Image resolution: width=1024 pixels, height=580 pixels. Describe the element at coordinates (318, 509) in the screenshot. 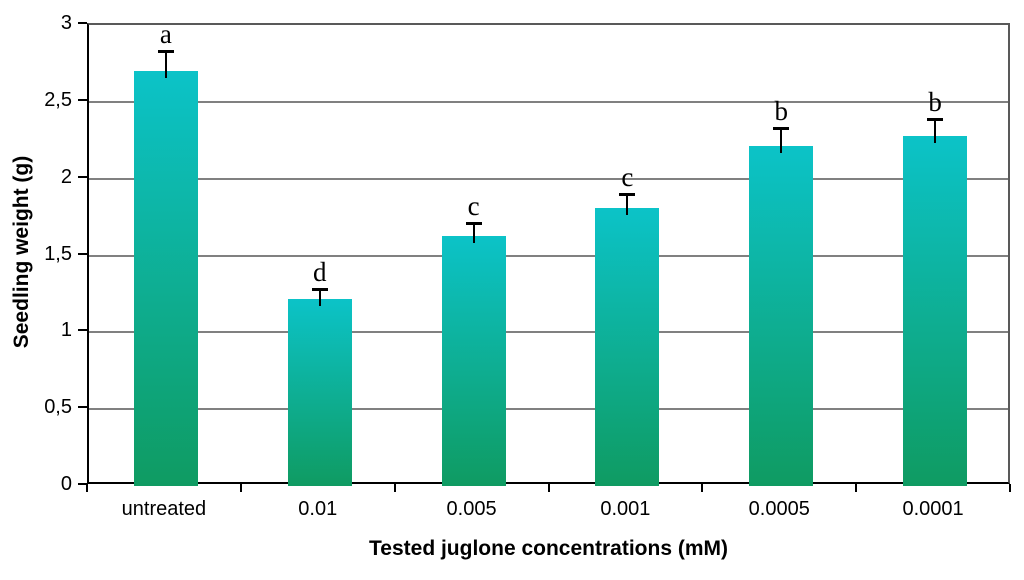

I see `x-tick-label: 0.01` at that location.